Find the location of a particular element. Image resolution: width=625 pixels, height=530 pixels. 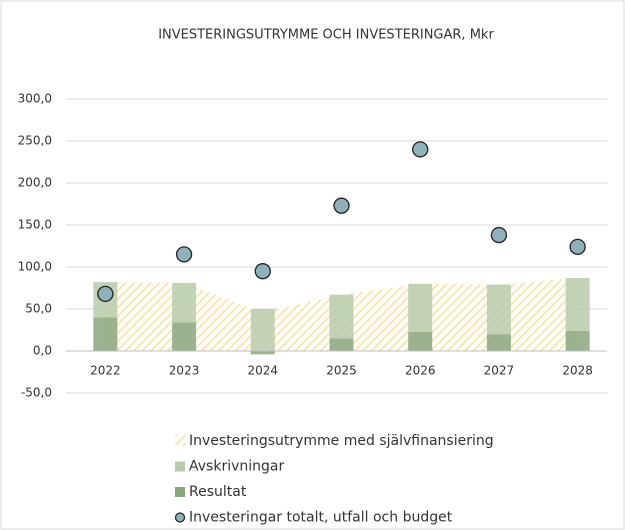

x-tick-label: 2027 is located at coordinates (499, 371).